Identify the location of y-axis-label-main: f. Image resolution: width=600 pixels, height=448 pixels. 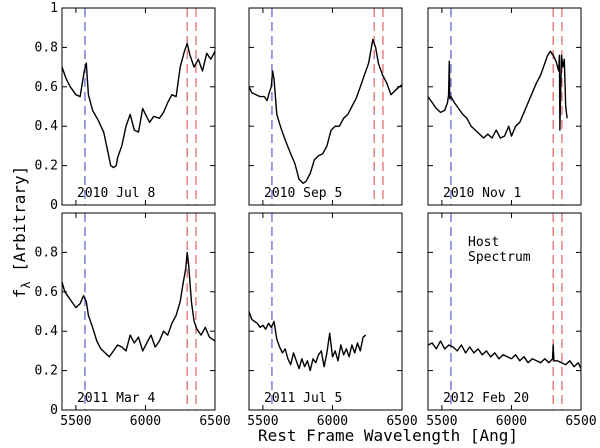
(19, 294).